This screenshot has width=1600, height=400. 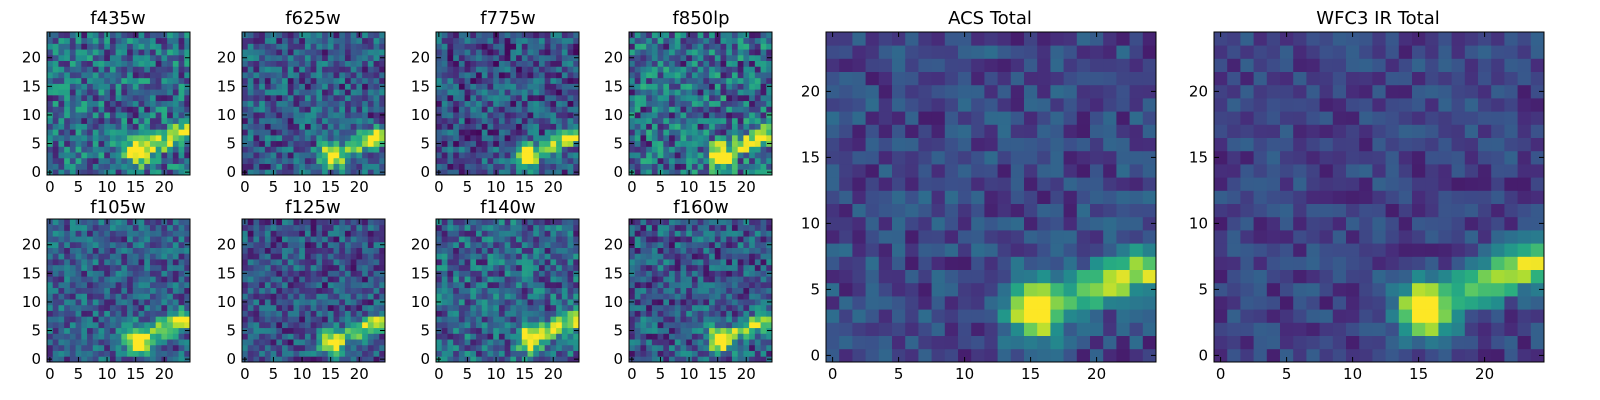 What do you see at coordinates (245, 374) in the screenshot?
I see `x-tick-label: 0` at bounding box center [245, 374].